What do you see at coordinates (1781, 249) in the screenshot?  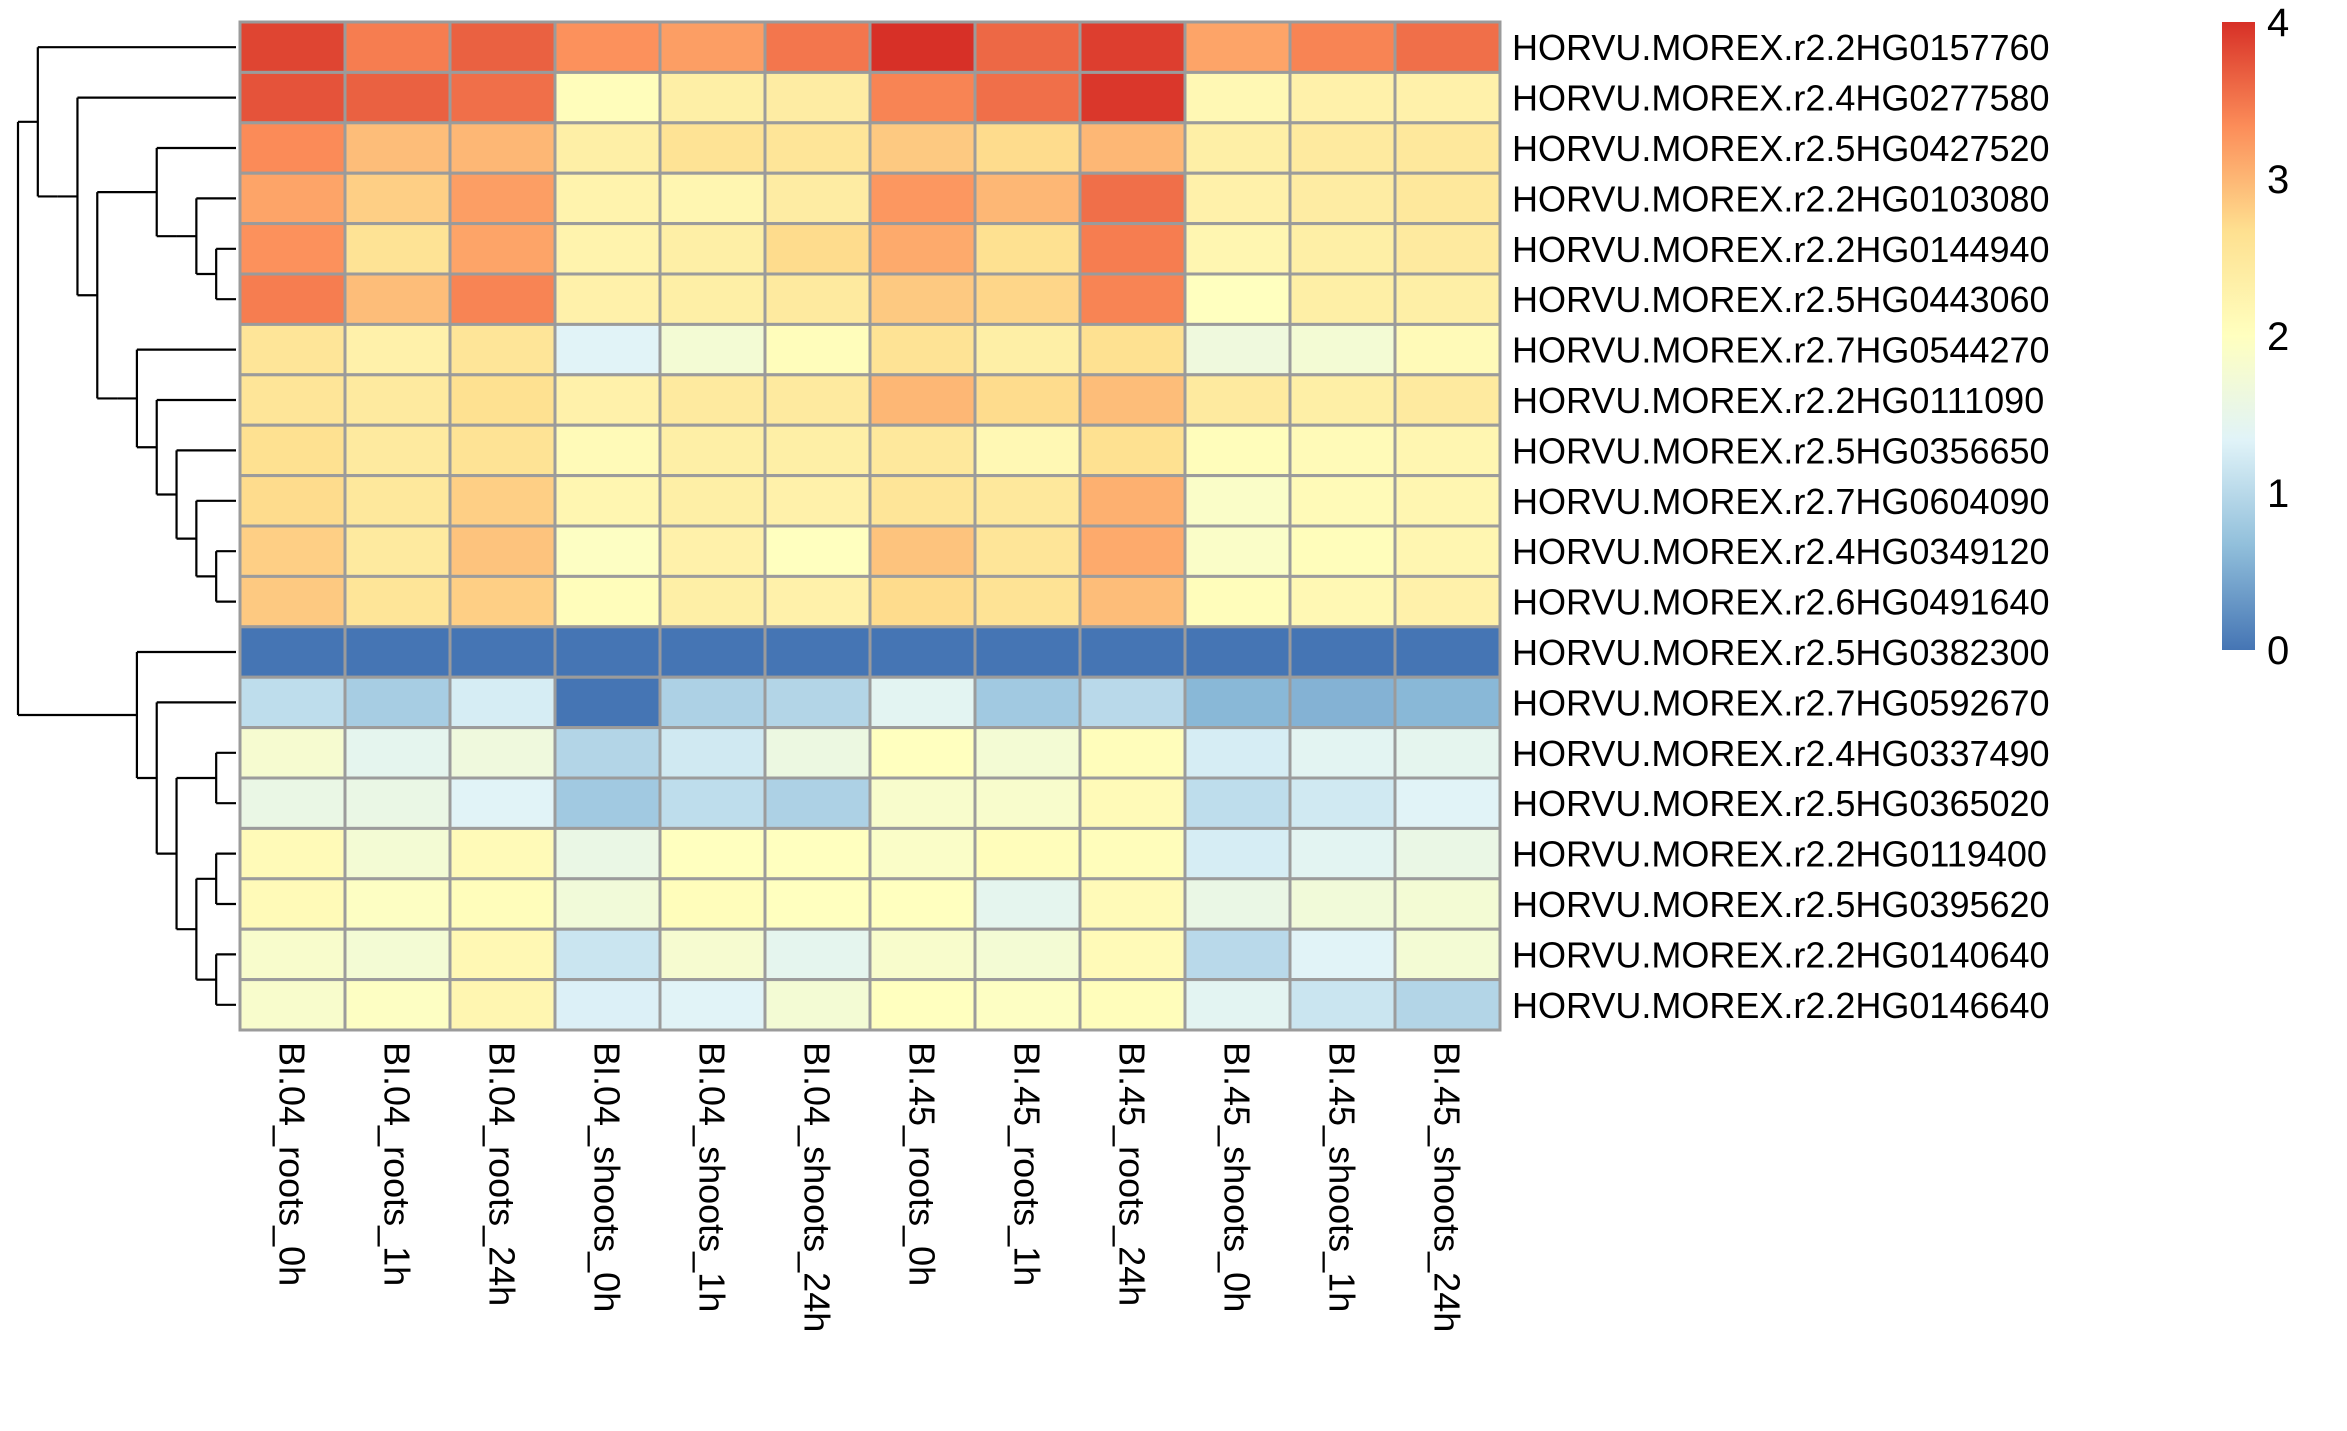 I see `row-label: HORVU.MOREX.r2.2HG0144940` at bounding box center [1781, 249].